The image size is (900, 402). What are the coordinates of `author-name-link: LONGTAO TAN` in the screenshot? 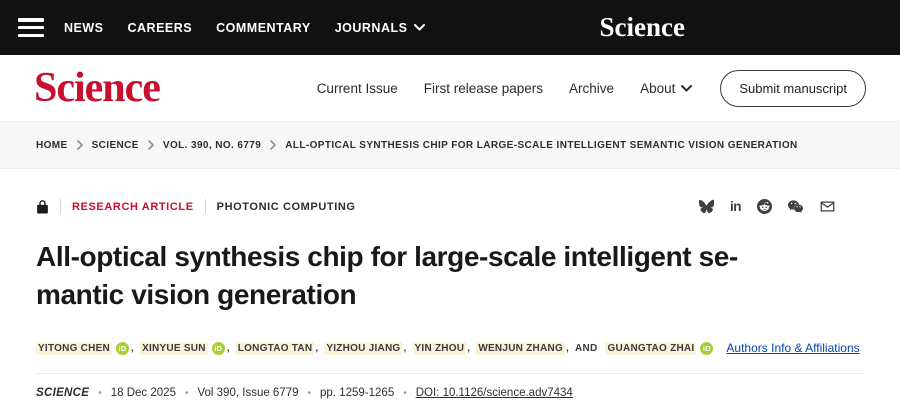 It's located at (275, 348).